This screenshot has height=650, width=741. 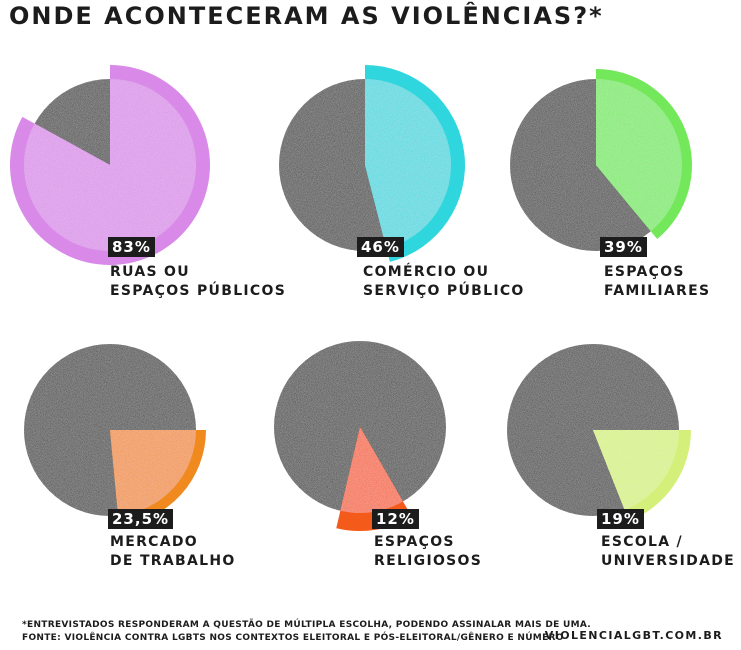 I want to click on category-label-line: ESCOLA /, so click(x=642, y=542).